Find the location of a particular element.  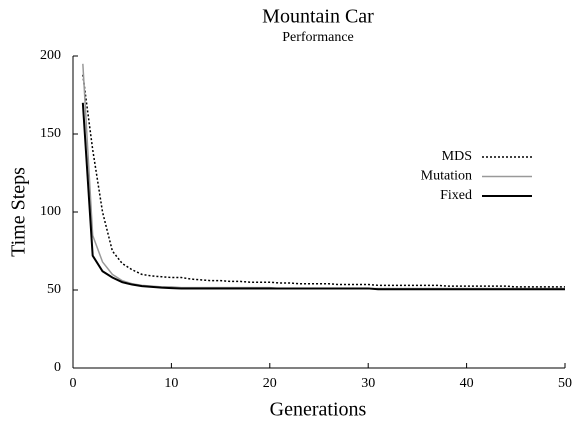

y-tick-label: 100 is located at coordinates (50, 211).